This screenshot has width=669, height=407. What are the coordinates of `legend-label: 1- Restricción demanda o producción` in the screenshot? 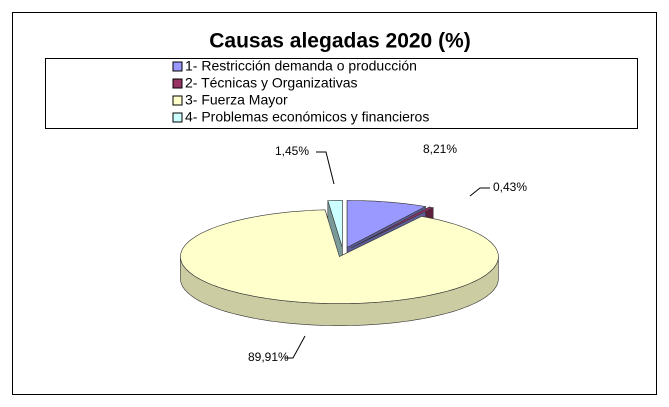 It's located at (301, 66).